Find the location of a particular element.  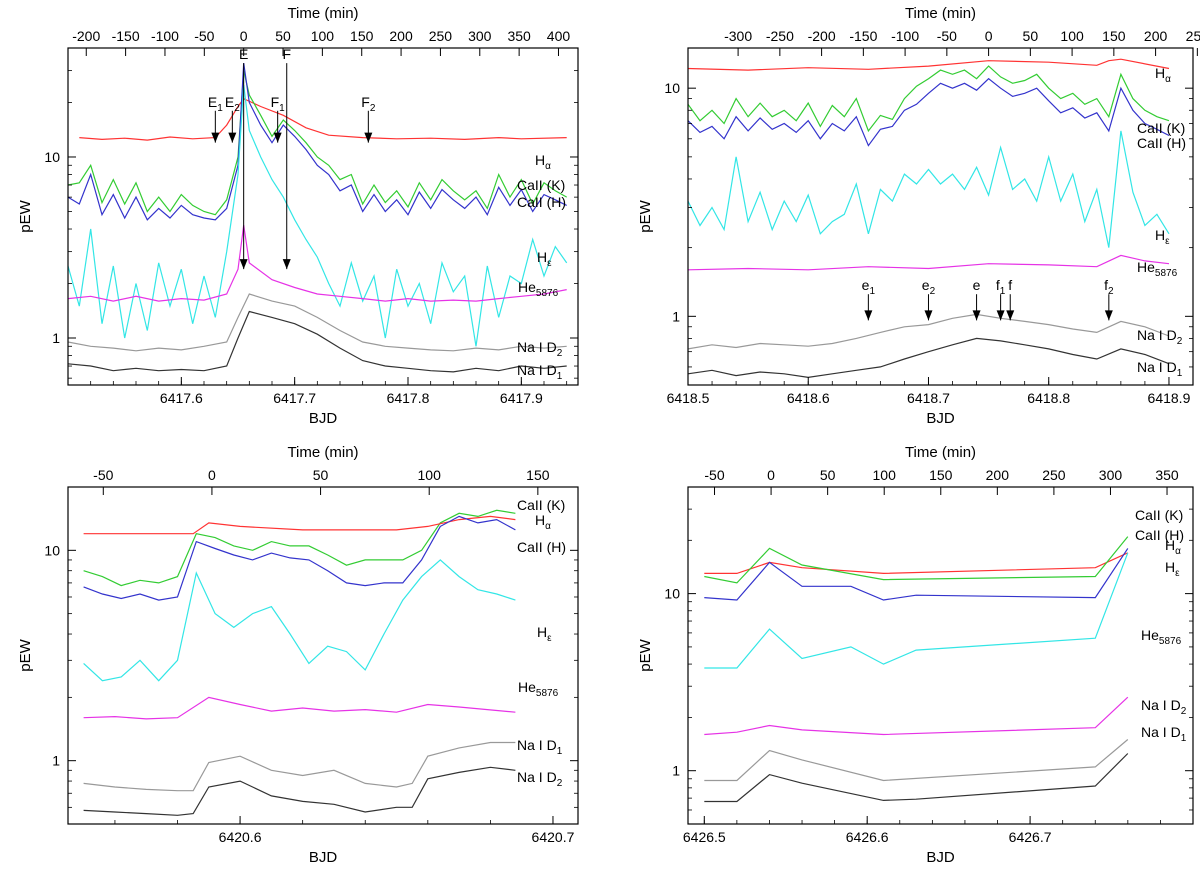

series-label: Na I D1 is located at coordinates (1164, 734).